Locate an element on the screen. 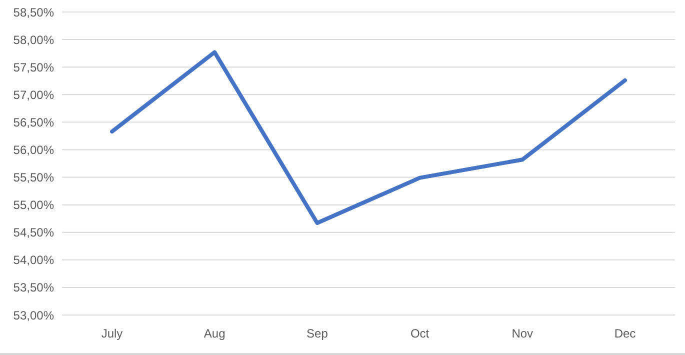  y-tick-label: 54,00% is located at coordinates (33, 260).